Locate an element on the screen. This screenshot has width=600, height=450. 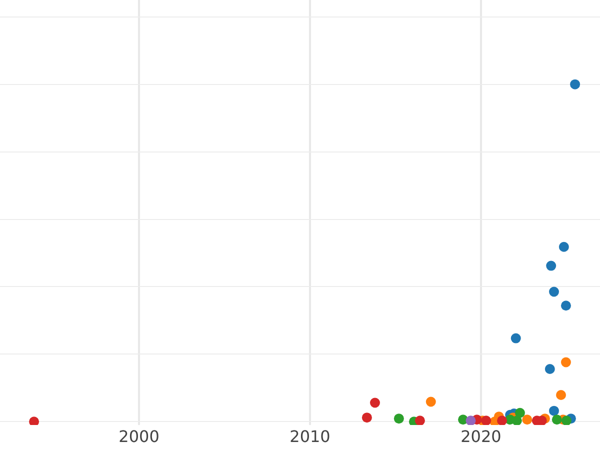
x-tick-label: 2010 is located at coordinates (310, 436).